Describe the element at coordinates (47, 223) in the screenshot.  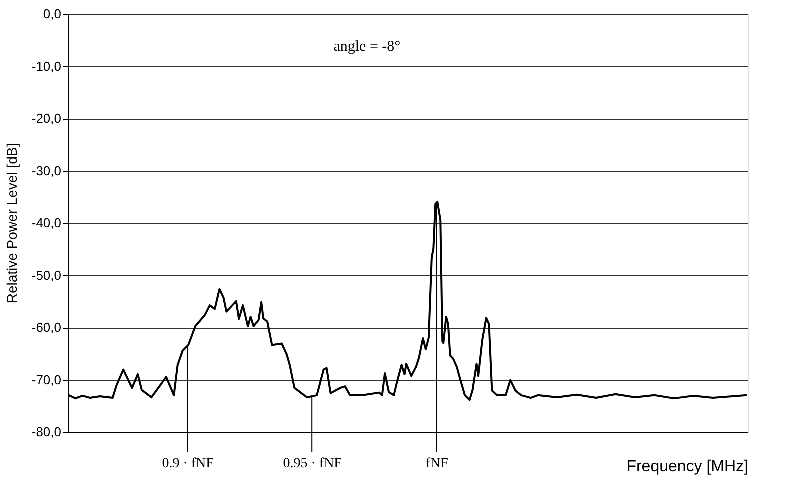
I see `y-tick-label: -40,0` at that location.